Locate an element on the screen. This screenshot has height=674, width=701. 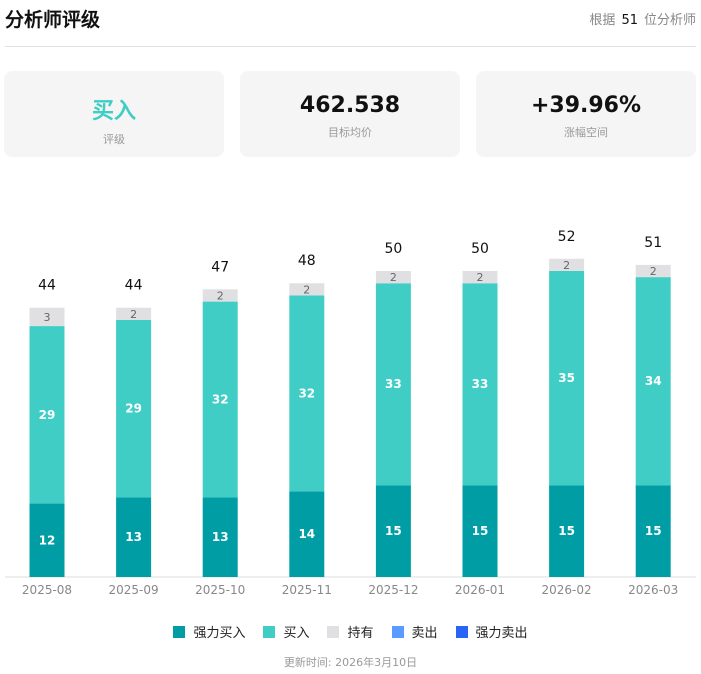
target-price-label: 目标均价 is located at coordinates (350, 132).